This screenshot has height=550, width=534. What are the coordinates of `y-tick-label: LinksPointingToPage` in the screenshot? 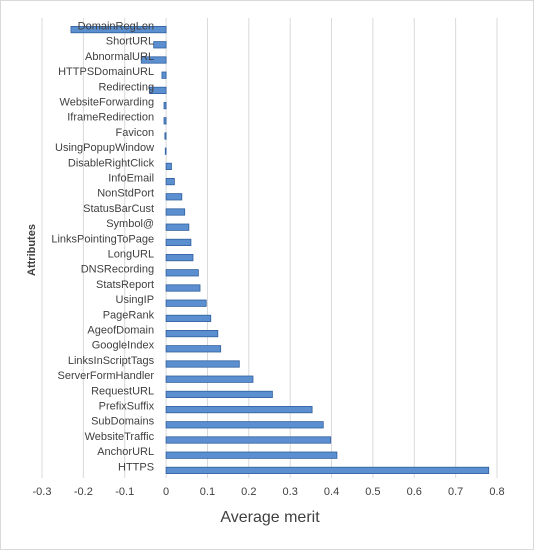 It's located at (102, 239).